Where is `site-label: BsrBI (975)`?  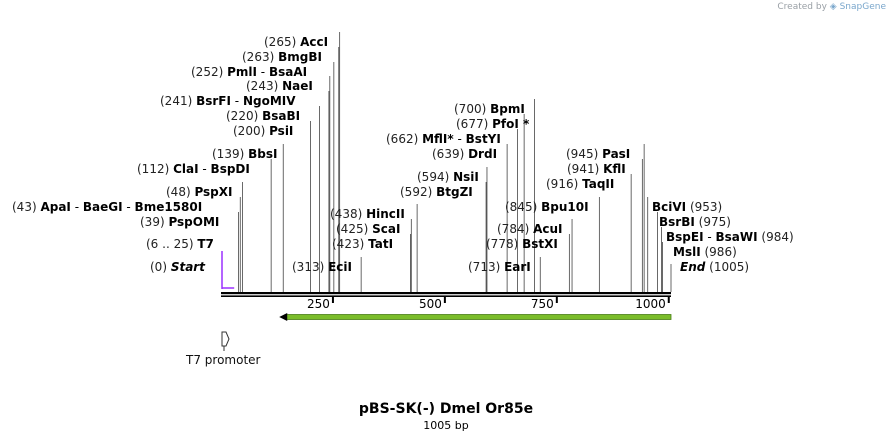
site-label: BsrBI (975) is located at coordinates (695, 222).